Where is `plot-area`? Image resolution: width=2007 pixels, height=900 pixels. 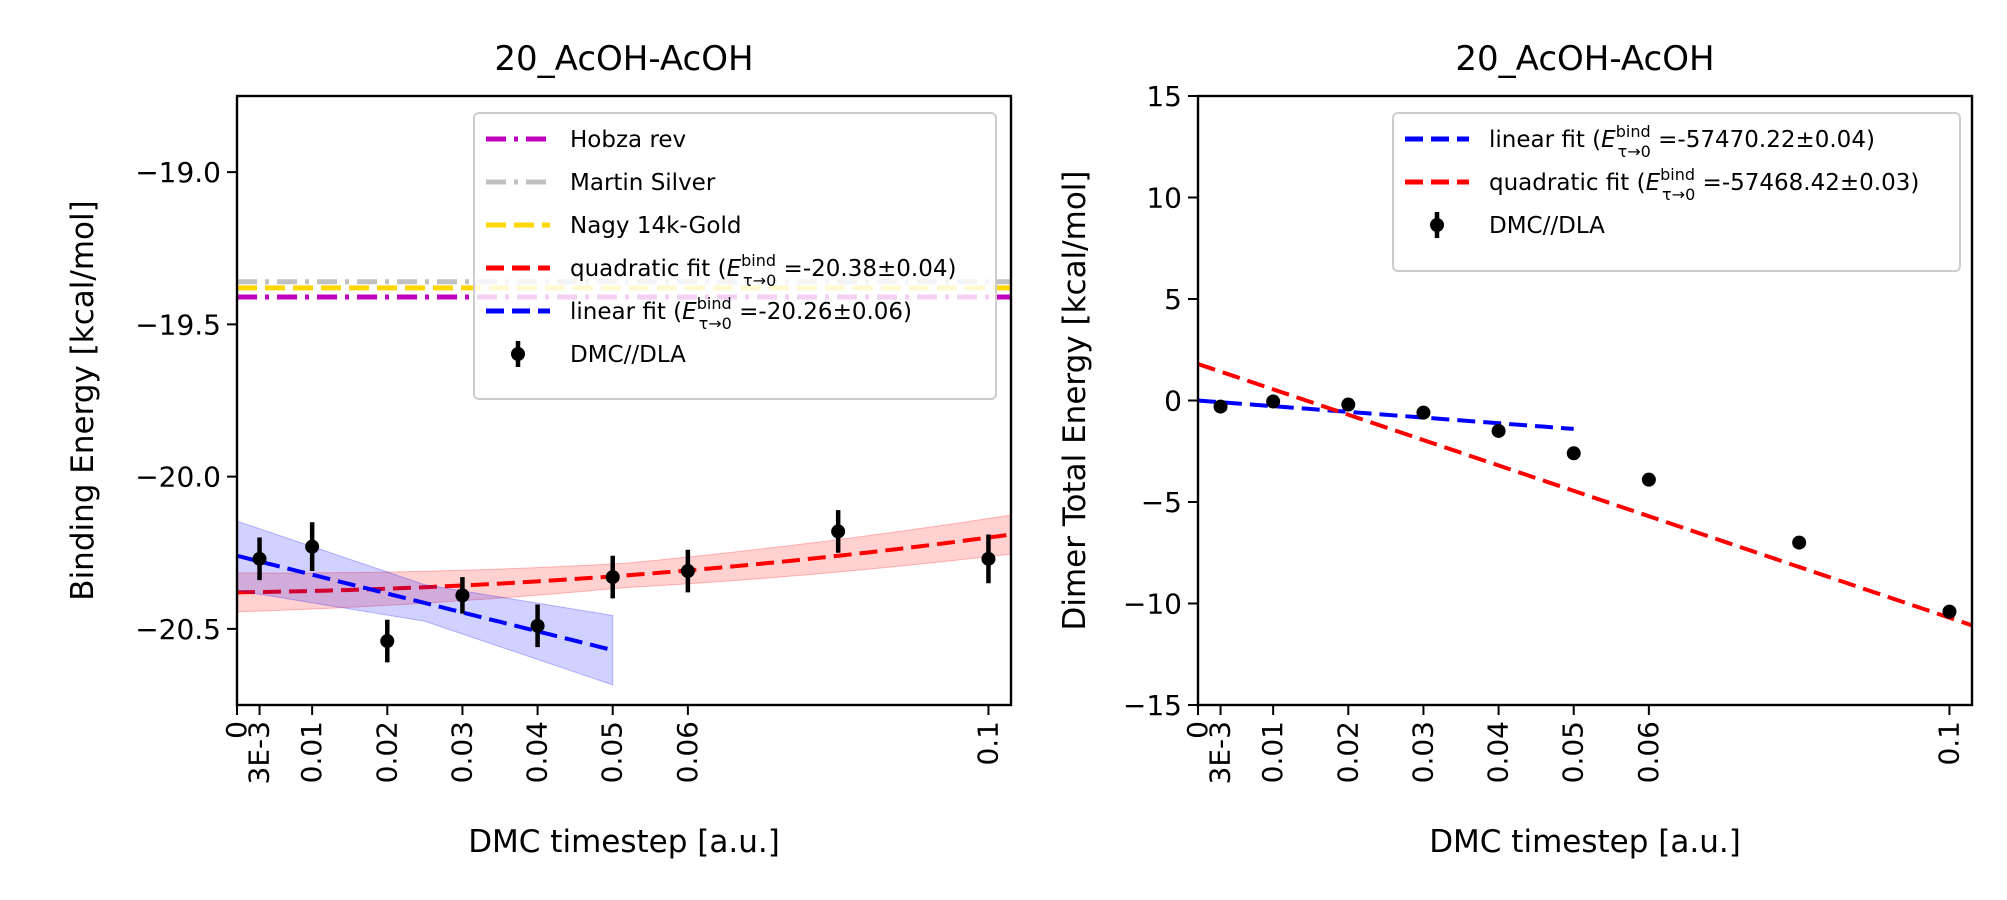 plot-area is located at coordinates (1585, 495).